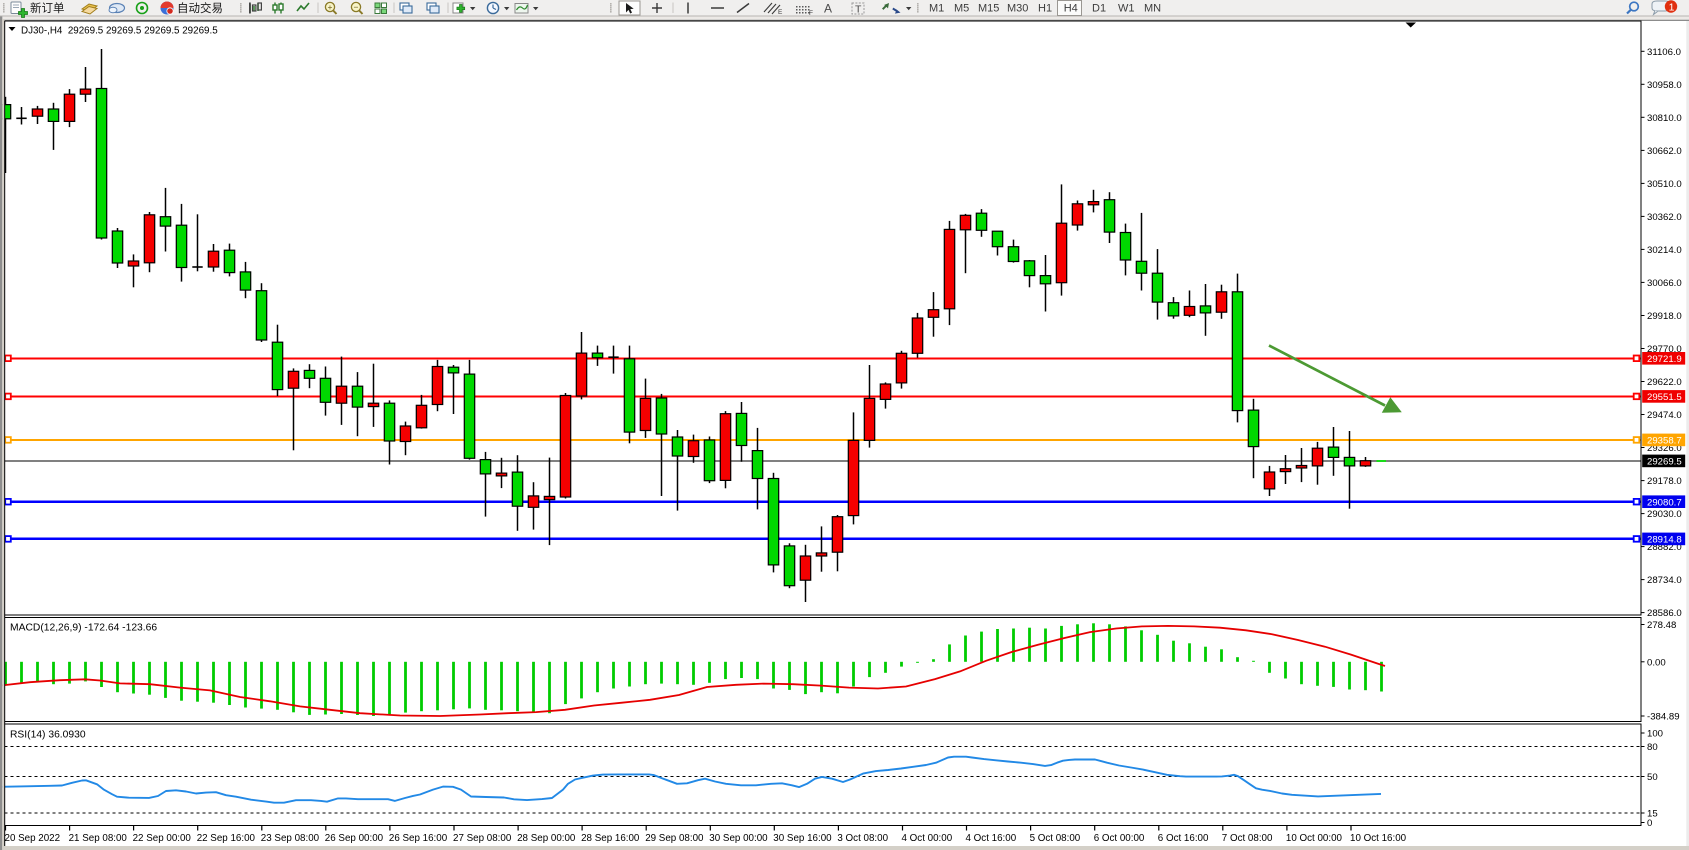  What do you see at coordinates (1126, 9) in the screenshot?
I see `svg-text: W1` at bounding box center [1126, 9].